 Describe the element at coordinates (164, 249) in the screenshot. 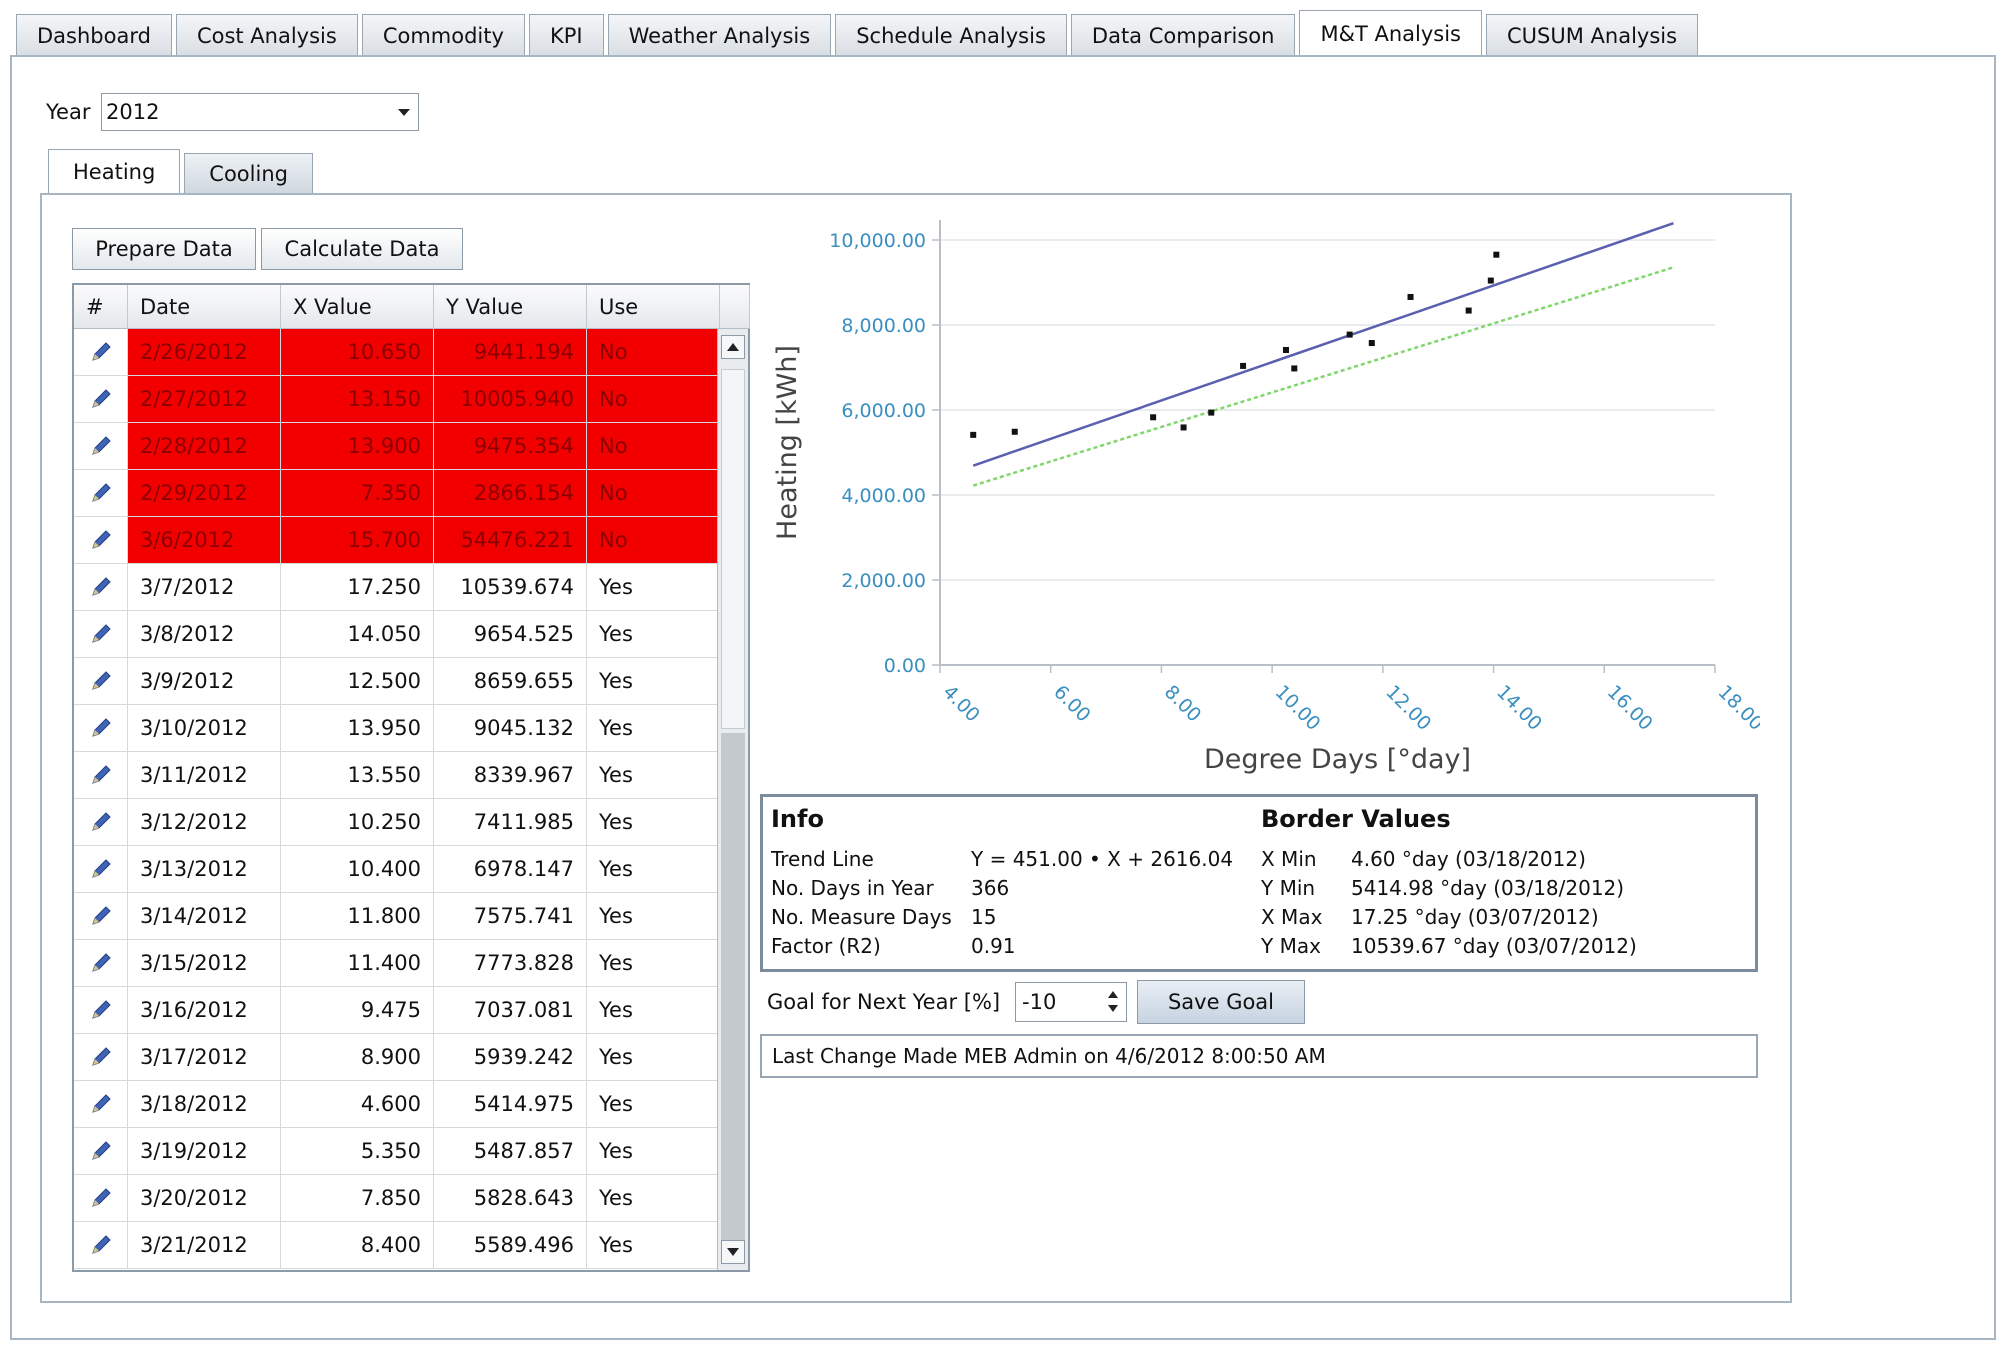

I see `prepare-data-button: Prepare Data` at that location.